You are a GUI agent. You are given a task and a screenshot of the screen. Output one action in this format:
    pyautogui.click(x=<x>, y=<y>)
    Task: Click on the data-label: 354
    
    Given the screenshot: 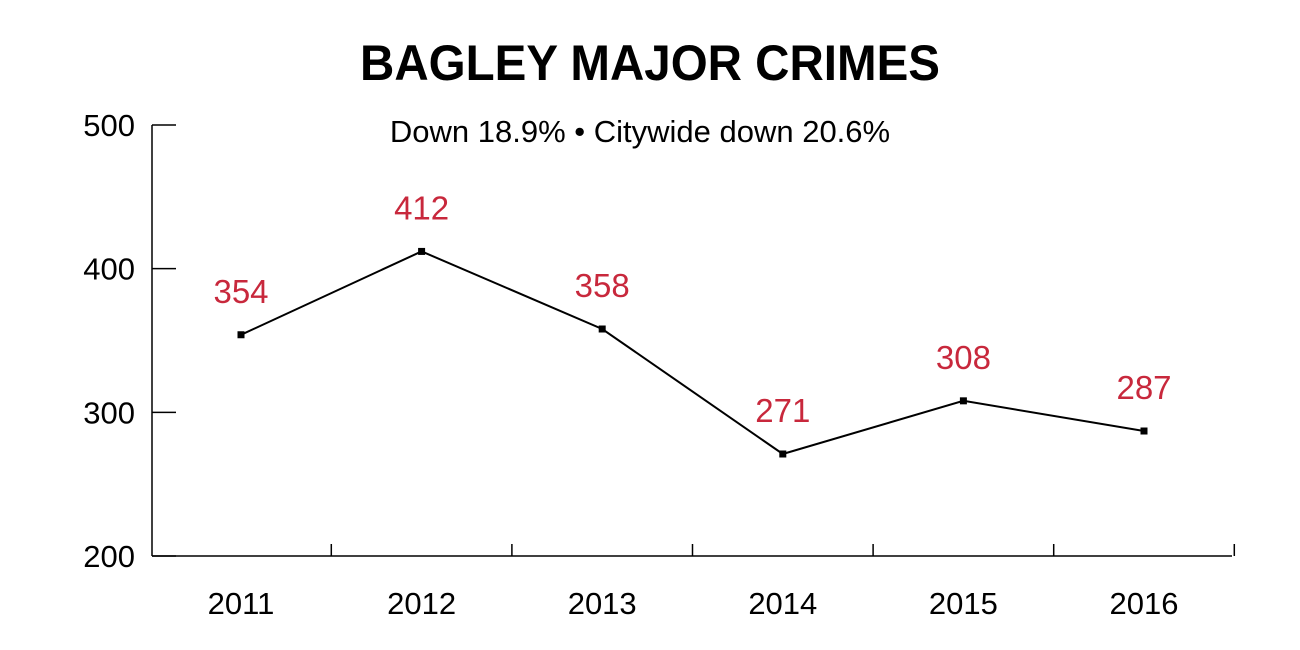 What is the action you would take?
    pyautogui.click(x=240, y=291)
    